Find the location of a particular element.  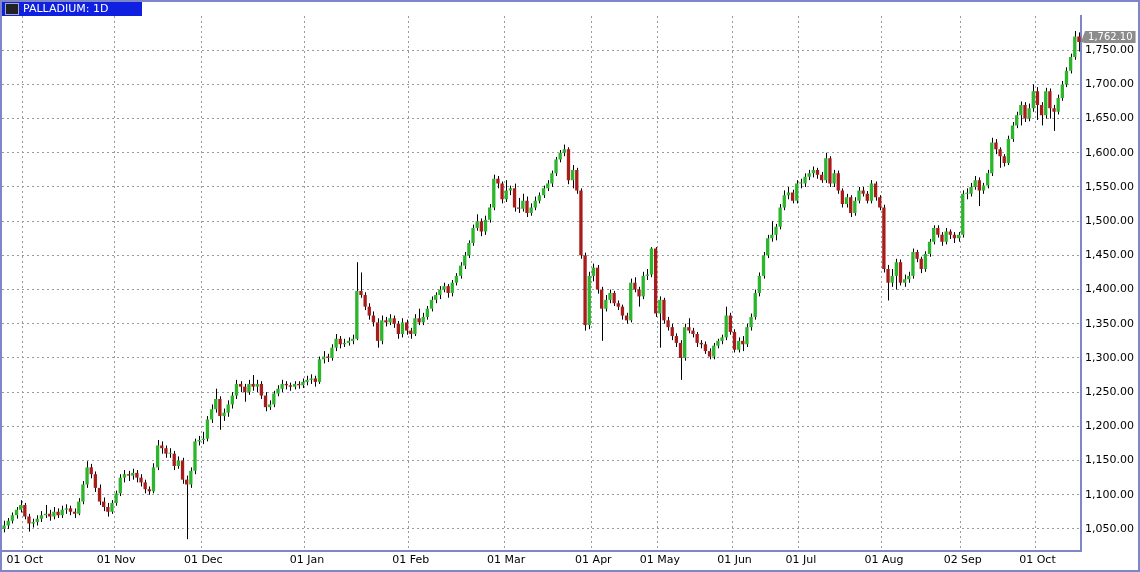

y-tick-label: 1,400.00 is located at coordinates (1109, 289).